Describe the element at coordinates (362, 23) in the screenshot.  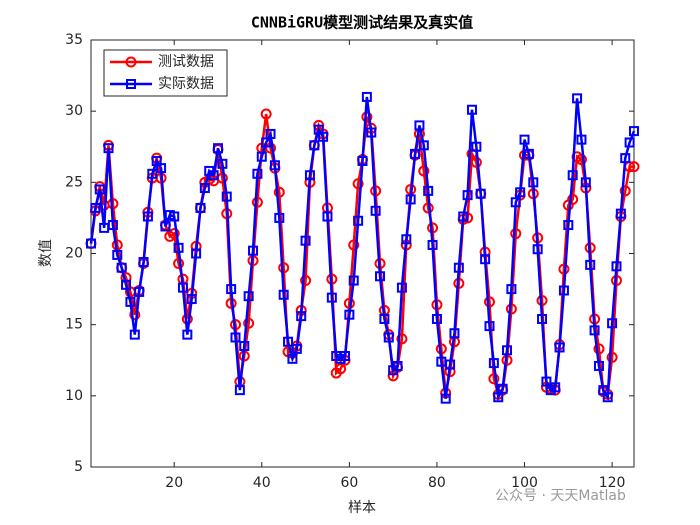
I see `chart-title: CNNBiGRU模型测试结果及真实值` at that location.